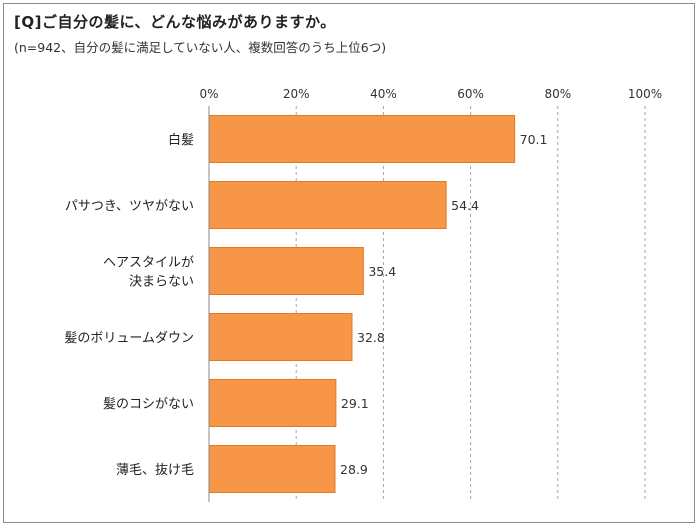  What do you see at coordinates (354, 469) in the screenshot?
I see `value-label: 28.9` at bounding box center [354, 469].